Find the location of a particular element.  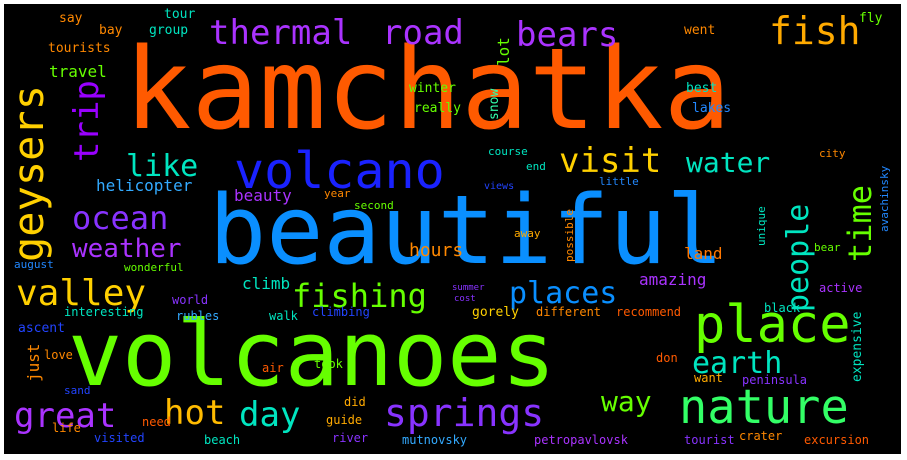

word-visit: visit is located at coordinates (610, 161).